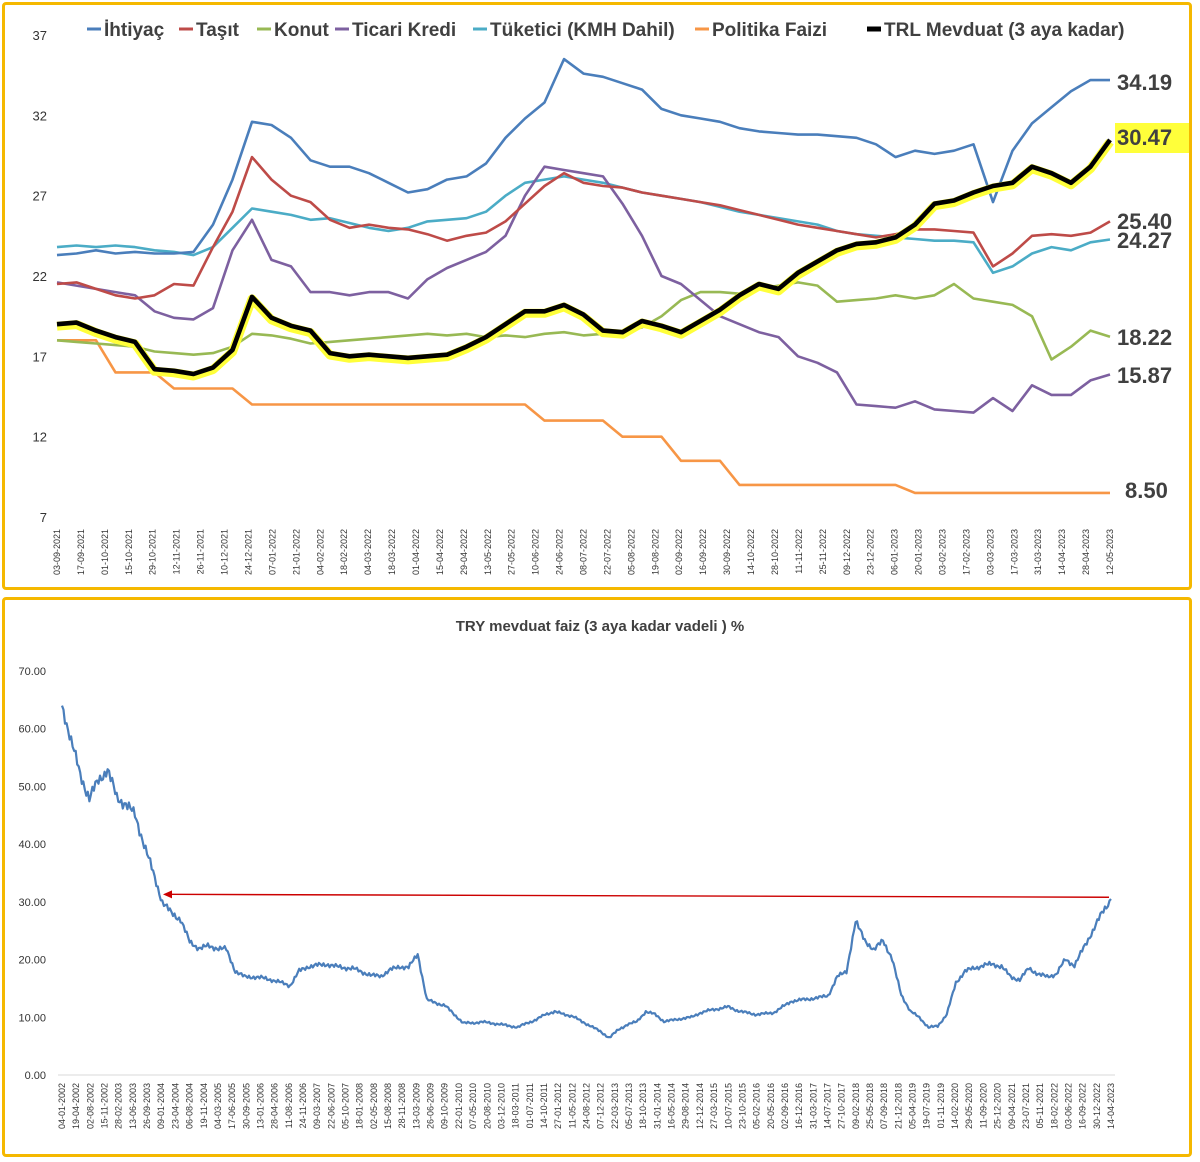  I want to click on y-axis: 0.00 10.00 20.00 30.00 40.00 50.00 60.00 70.00, so click(32, 874).